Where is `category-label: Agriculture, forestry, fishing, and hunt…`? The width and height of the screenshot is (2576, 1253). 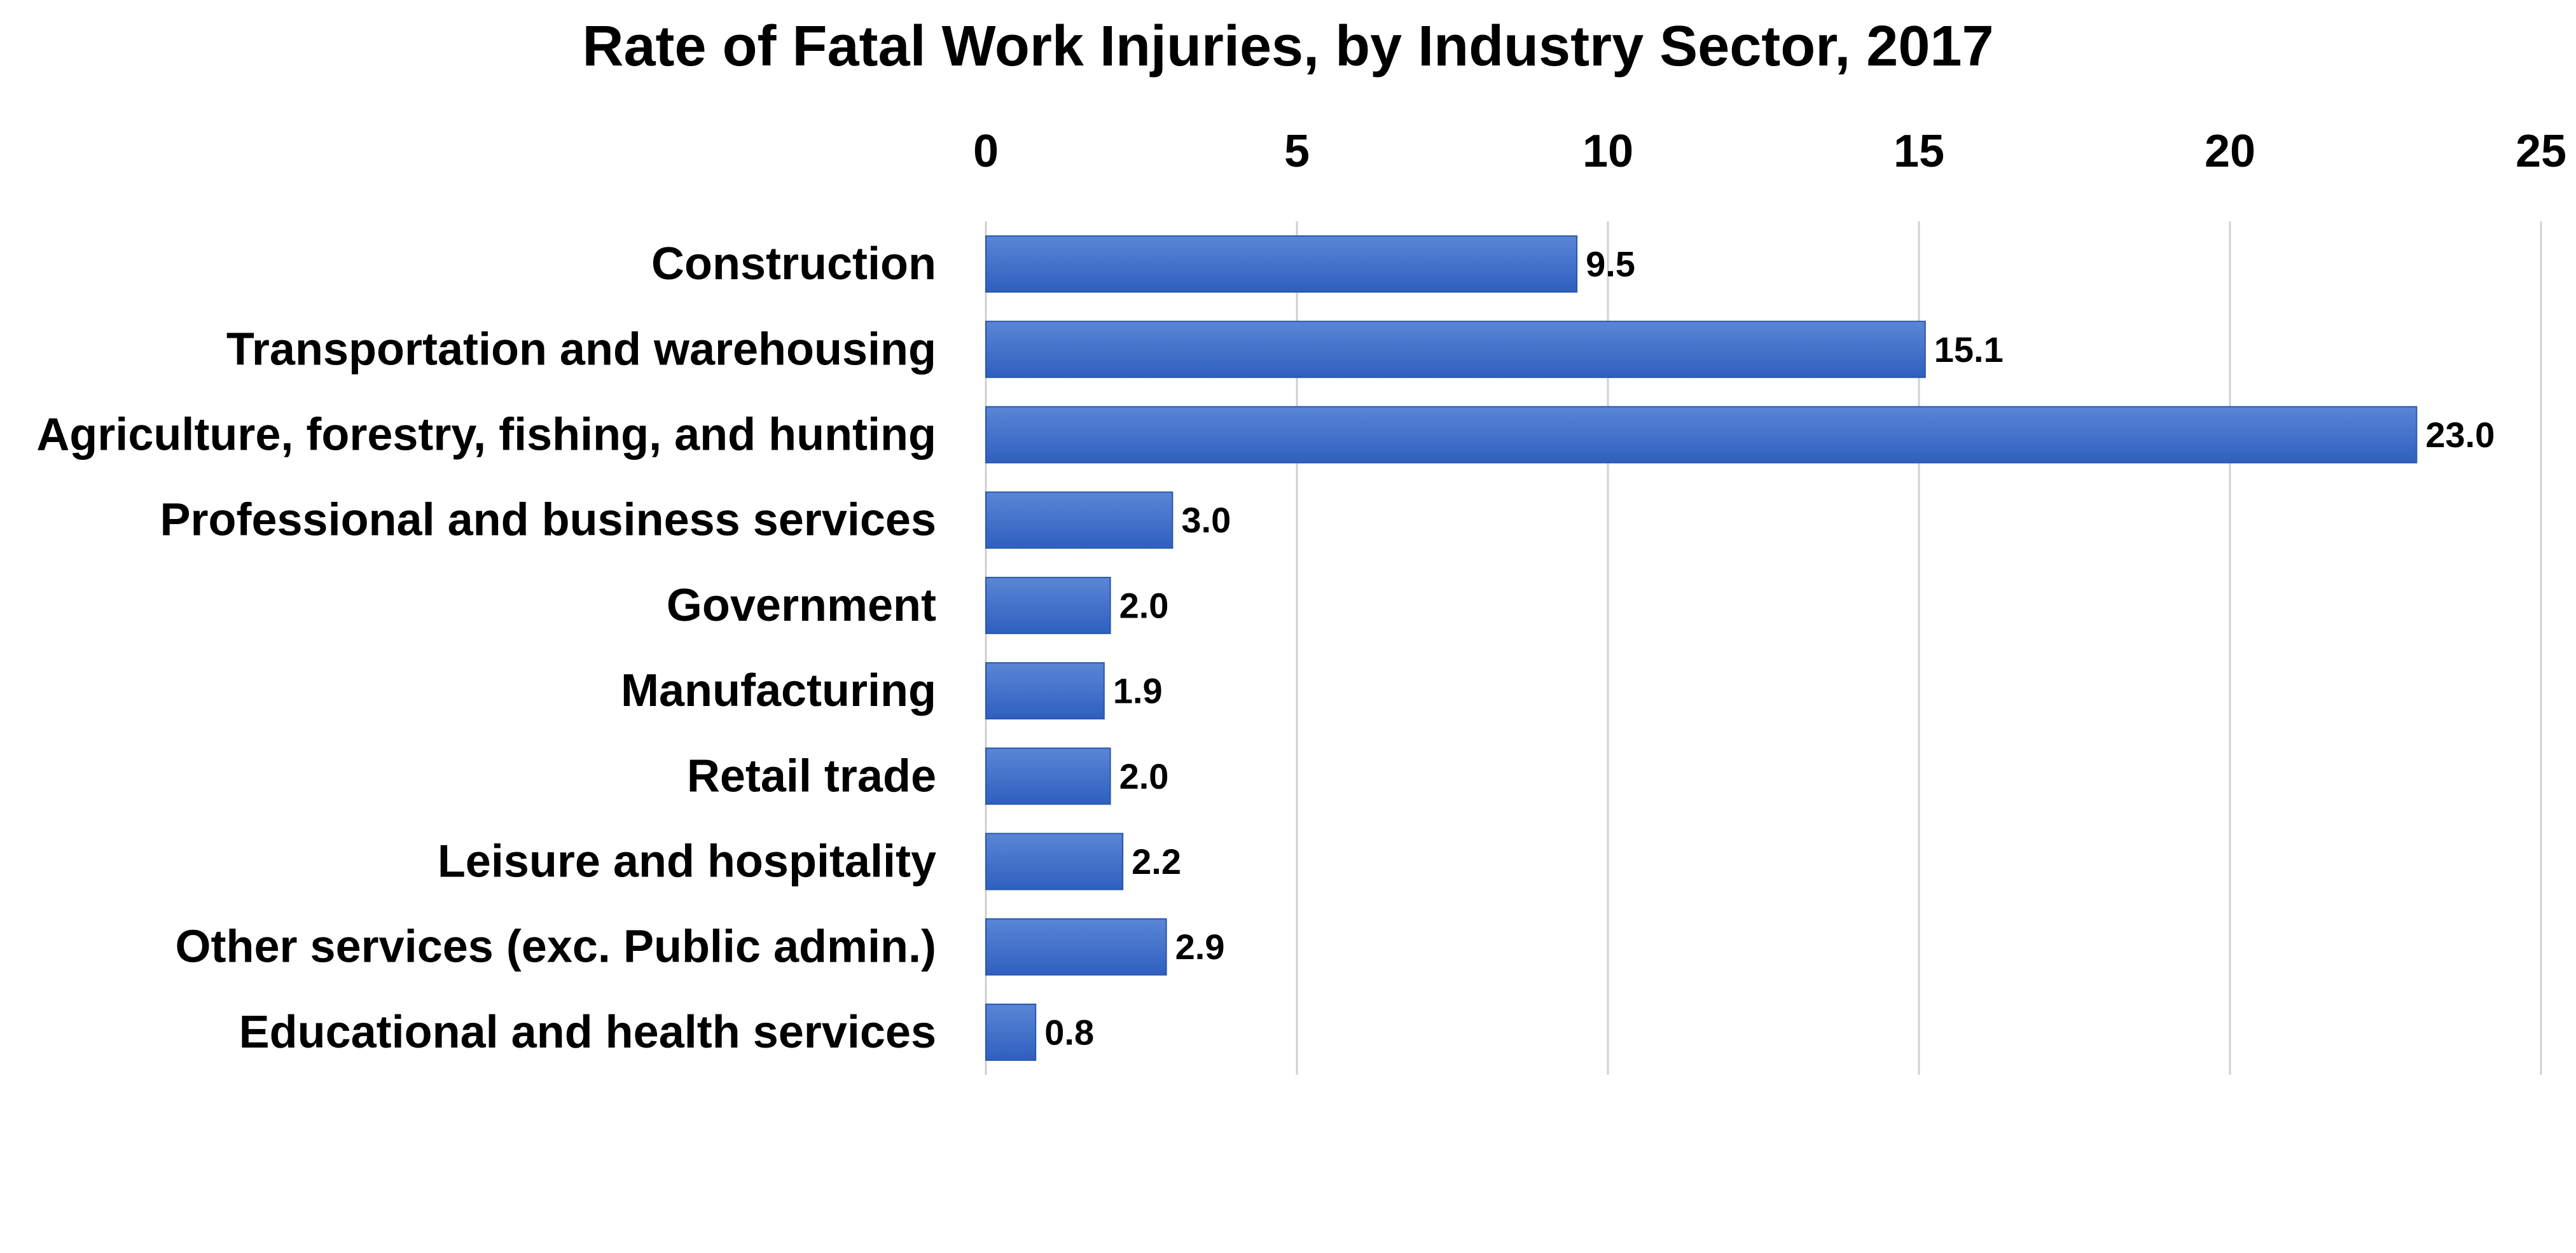
category-label: Agriculture, forestry, fishing, and hunt… is located at coordinates (486, 435).